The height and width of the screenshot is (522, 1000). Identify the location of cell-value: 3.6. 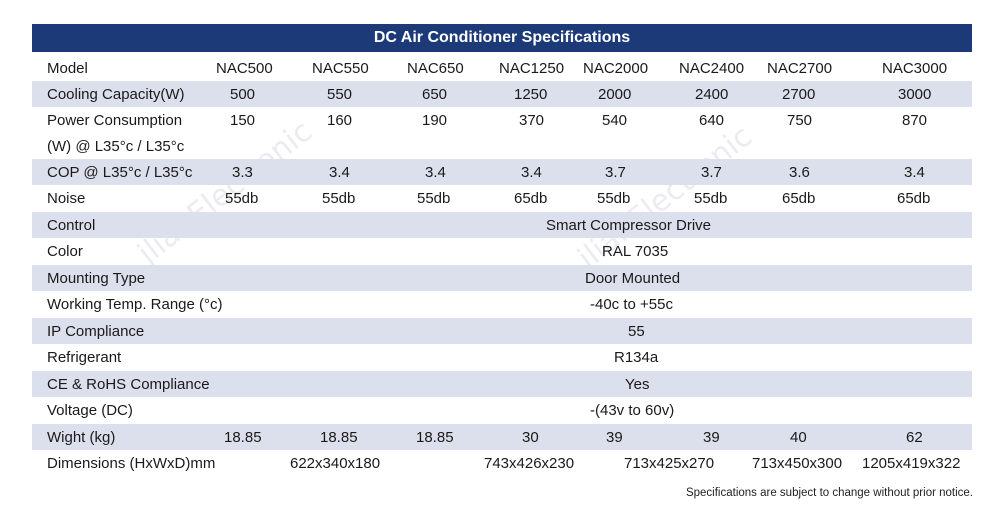
(799, 172).